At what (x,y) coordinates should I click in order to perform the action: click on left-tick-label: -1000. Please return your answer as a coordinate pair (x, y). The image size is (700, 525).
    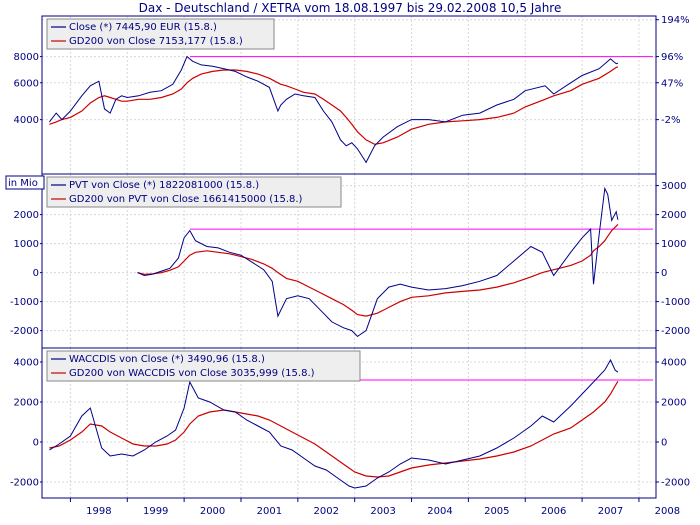
    Looking at the image, I should click on (24, 302).